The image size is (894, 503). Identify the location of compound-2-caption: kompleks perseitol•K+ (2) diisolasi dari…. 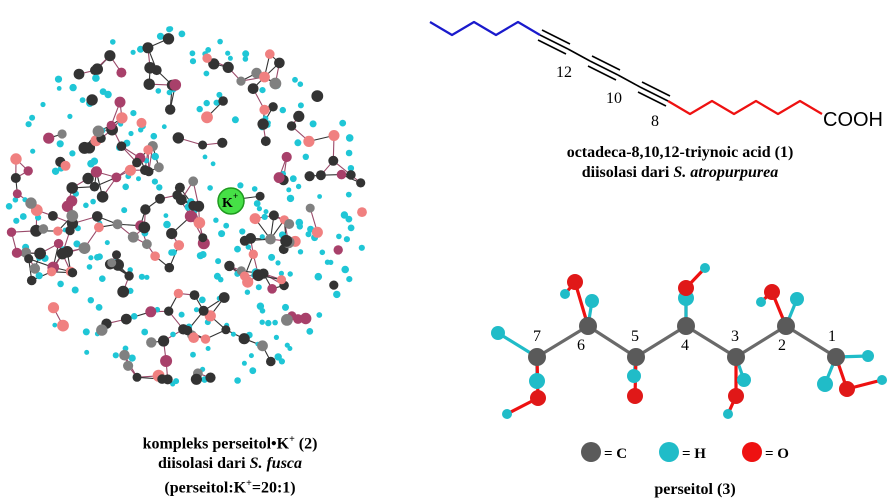
(230, 464).